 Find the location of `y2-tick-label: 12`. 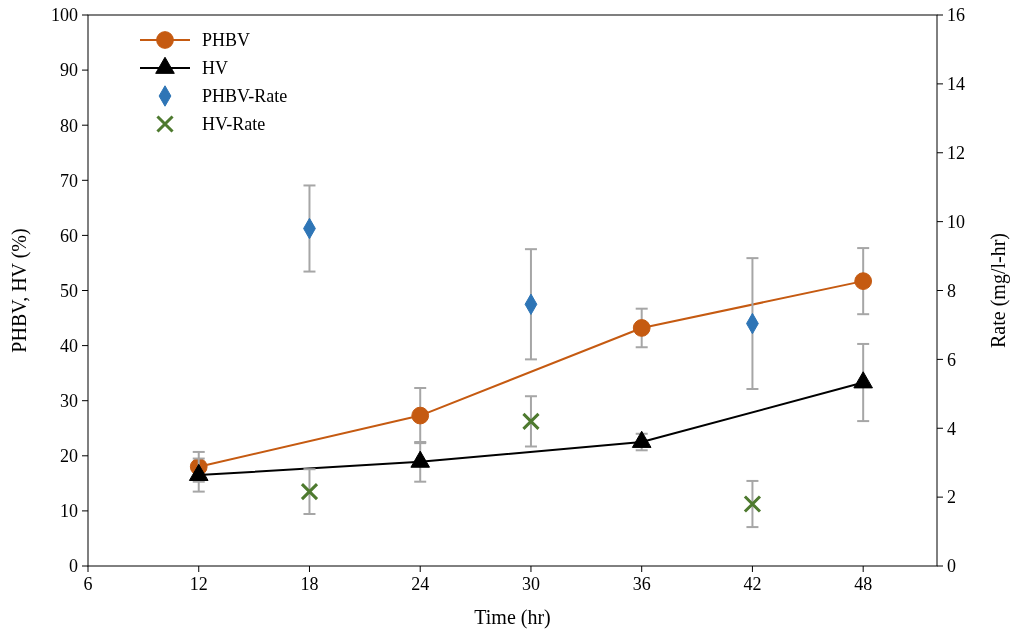

y2-tick-label: 12 is located at coordinates (956, 153).